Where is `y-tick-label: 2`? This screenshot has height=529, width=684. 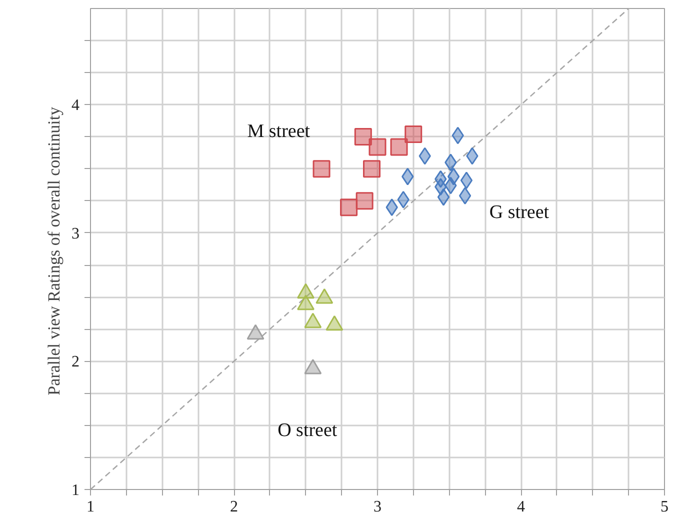
y-tick-label: 2 is located at coordinates (76, 362).